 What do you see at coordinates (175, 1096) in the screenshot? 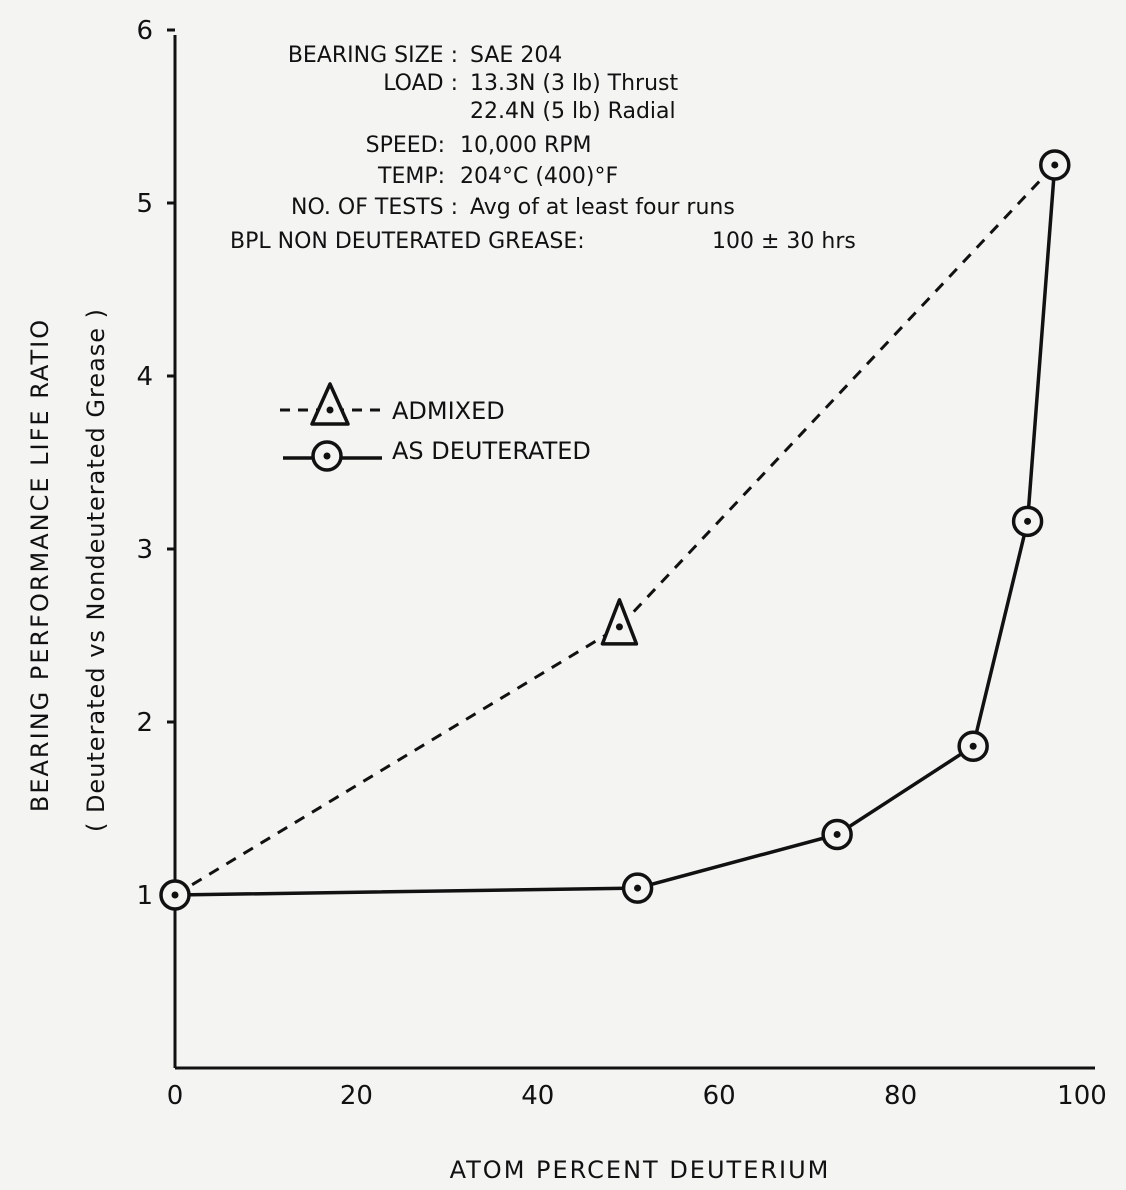
I see `x-tick-label: 0` at bounding box center [175, 1096].